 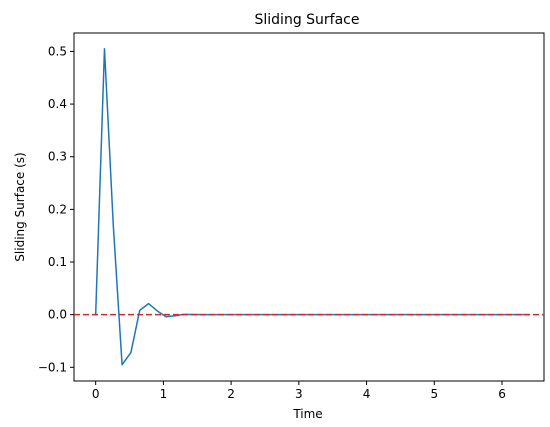 What do you see at coordinates (57, 104) in the screenshot?
I see `y-tick-label: 0.4` at bounding box center [57, 104].